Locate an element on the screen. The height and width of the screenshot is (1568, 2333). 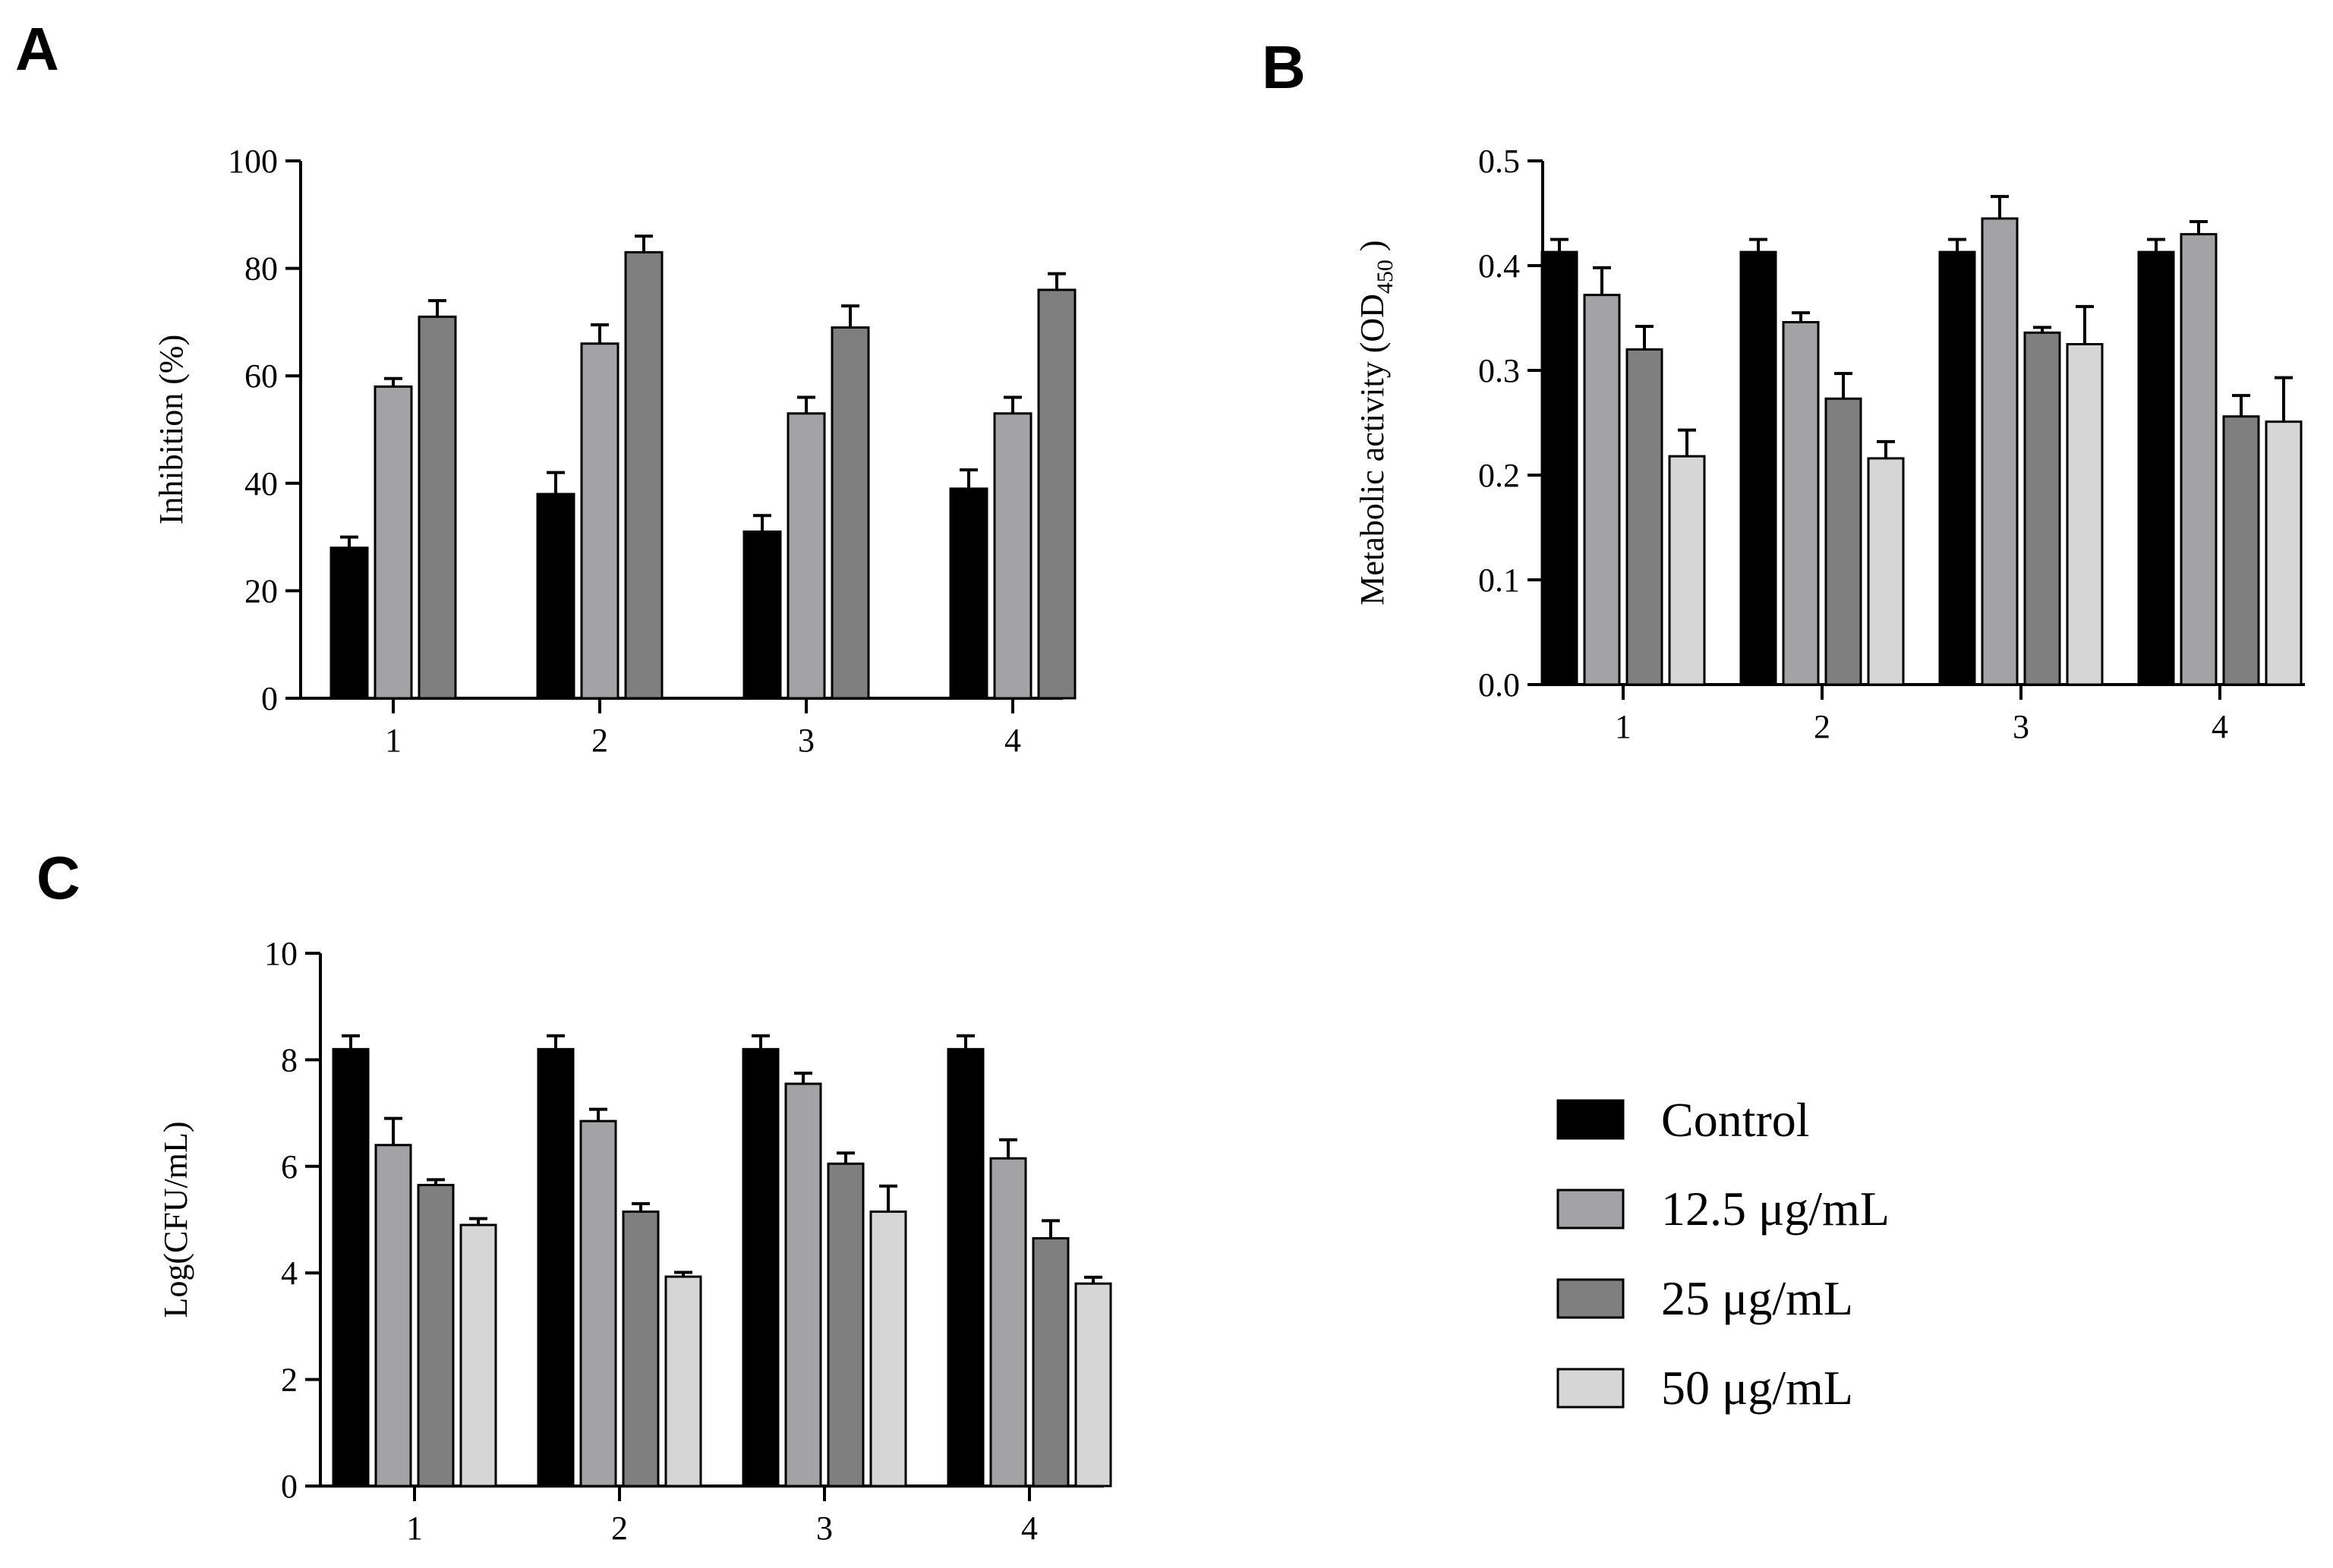
legend: Control 12.5 μg/mL 25 μg/mL 50 μg/mL is located at coordinates (1723, 1254).